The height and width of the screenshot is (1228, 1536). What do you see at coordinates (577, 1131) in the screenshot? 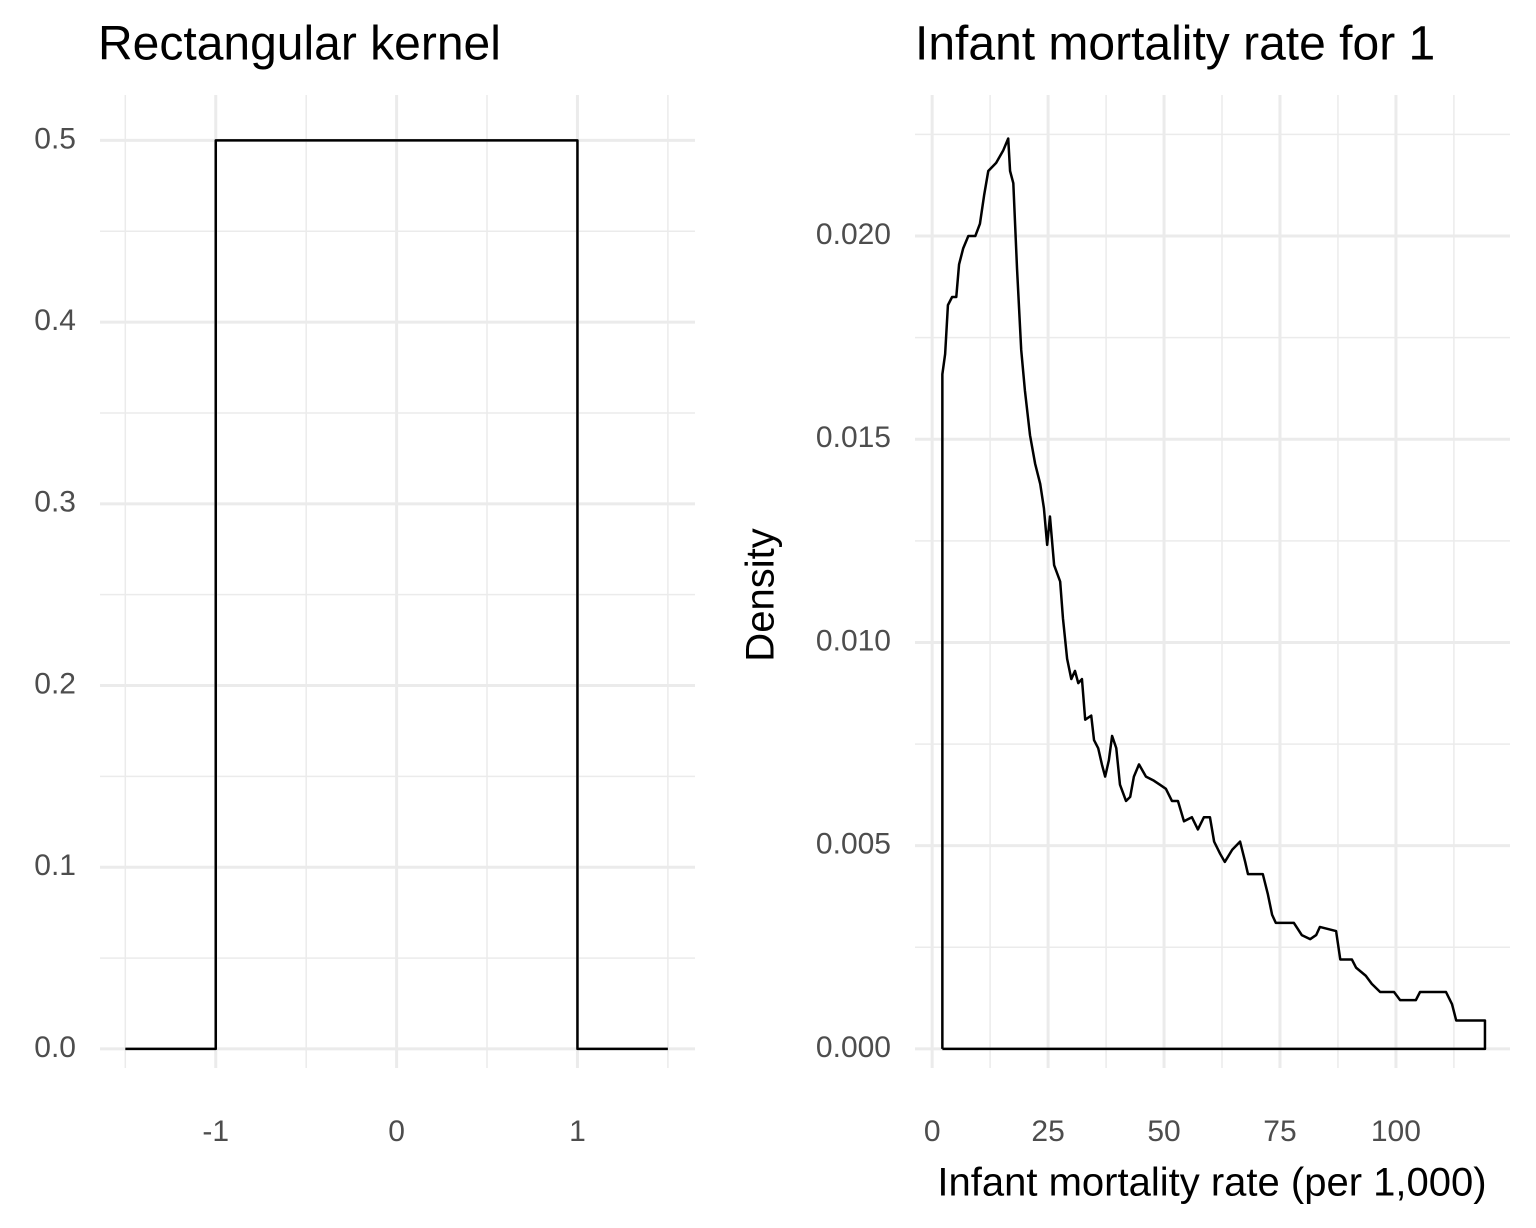
I see `x-tick-label: 1` at bounding box center [577, 1131].